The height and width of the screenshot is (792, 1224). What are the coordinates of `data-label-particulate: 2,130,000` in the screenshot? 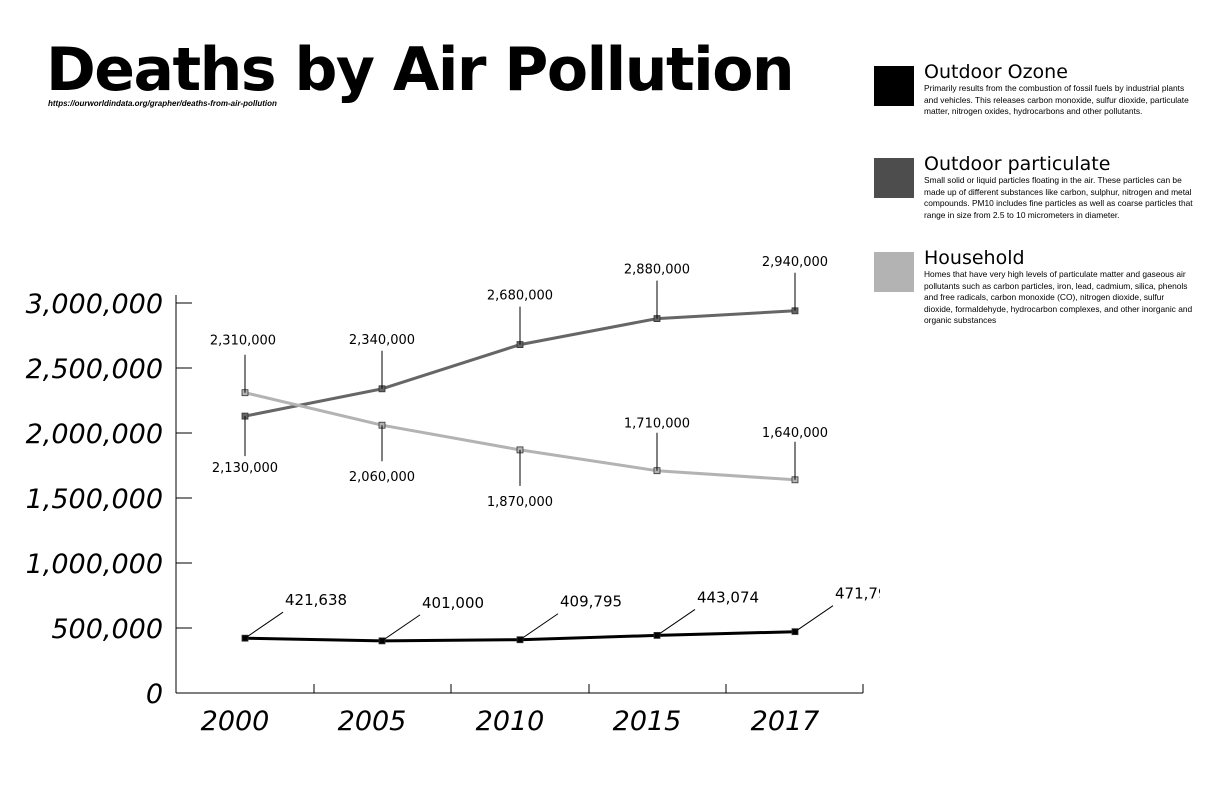 It's located at (245, 468).